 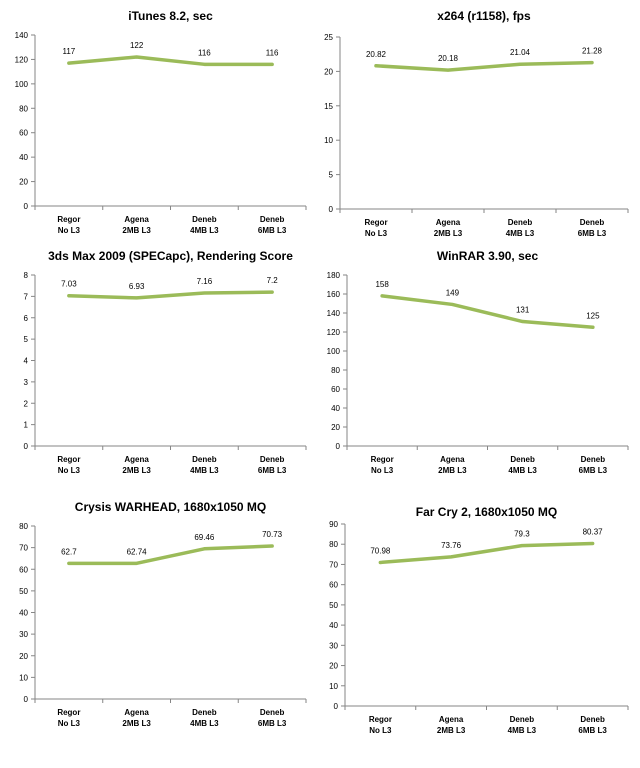 What do you see at coordinates (484, 16) in the screenshot?
I see `chart-title: x264 (r1158), fps` at bounding box center [484, 16].